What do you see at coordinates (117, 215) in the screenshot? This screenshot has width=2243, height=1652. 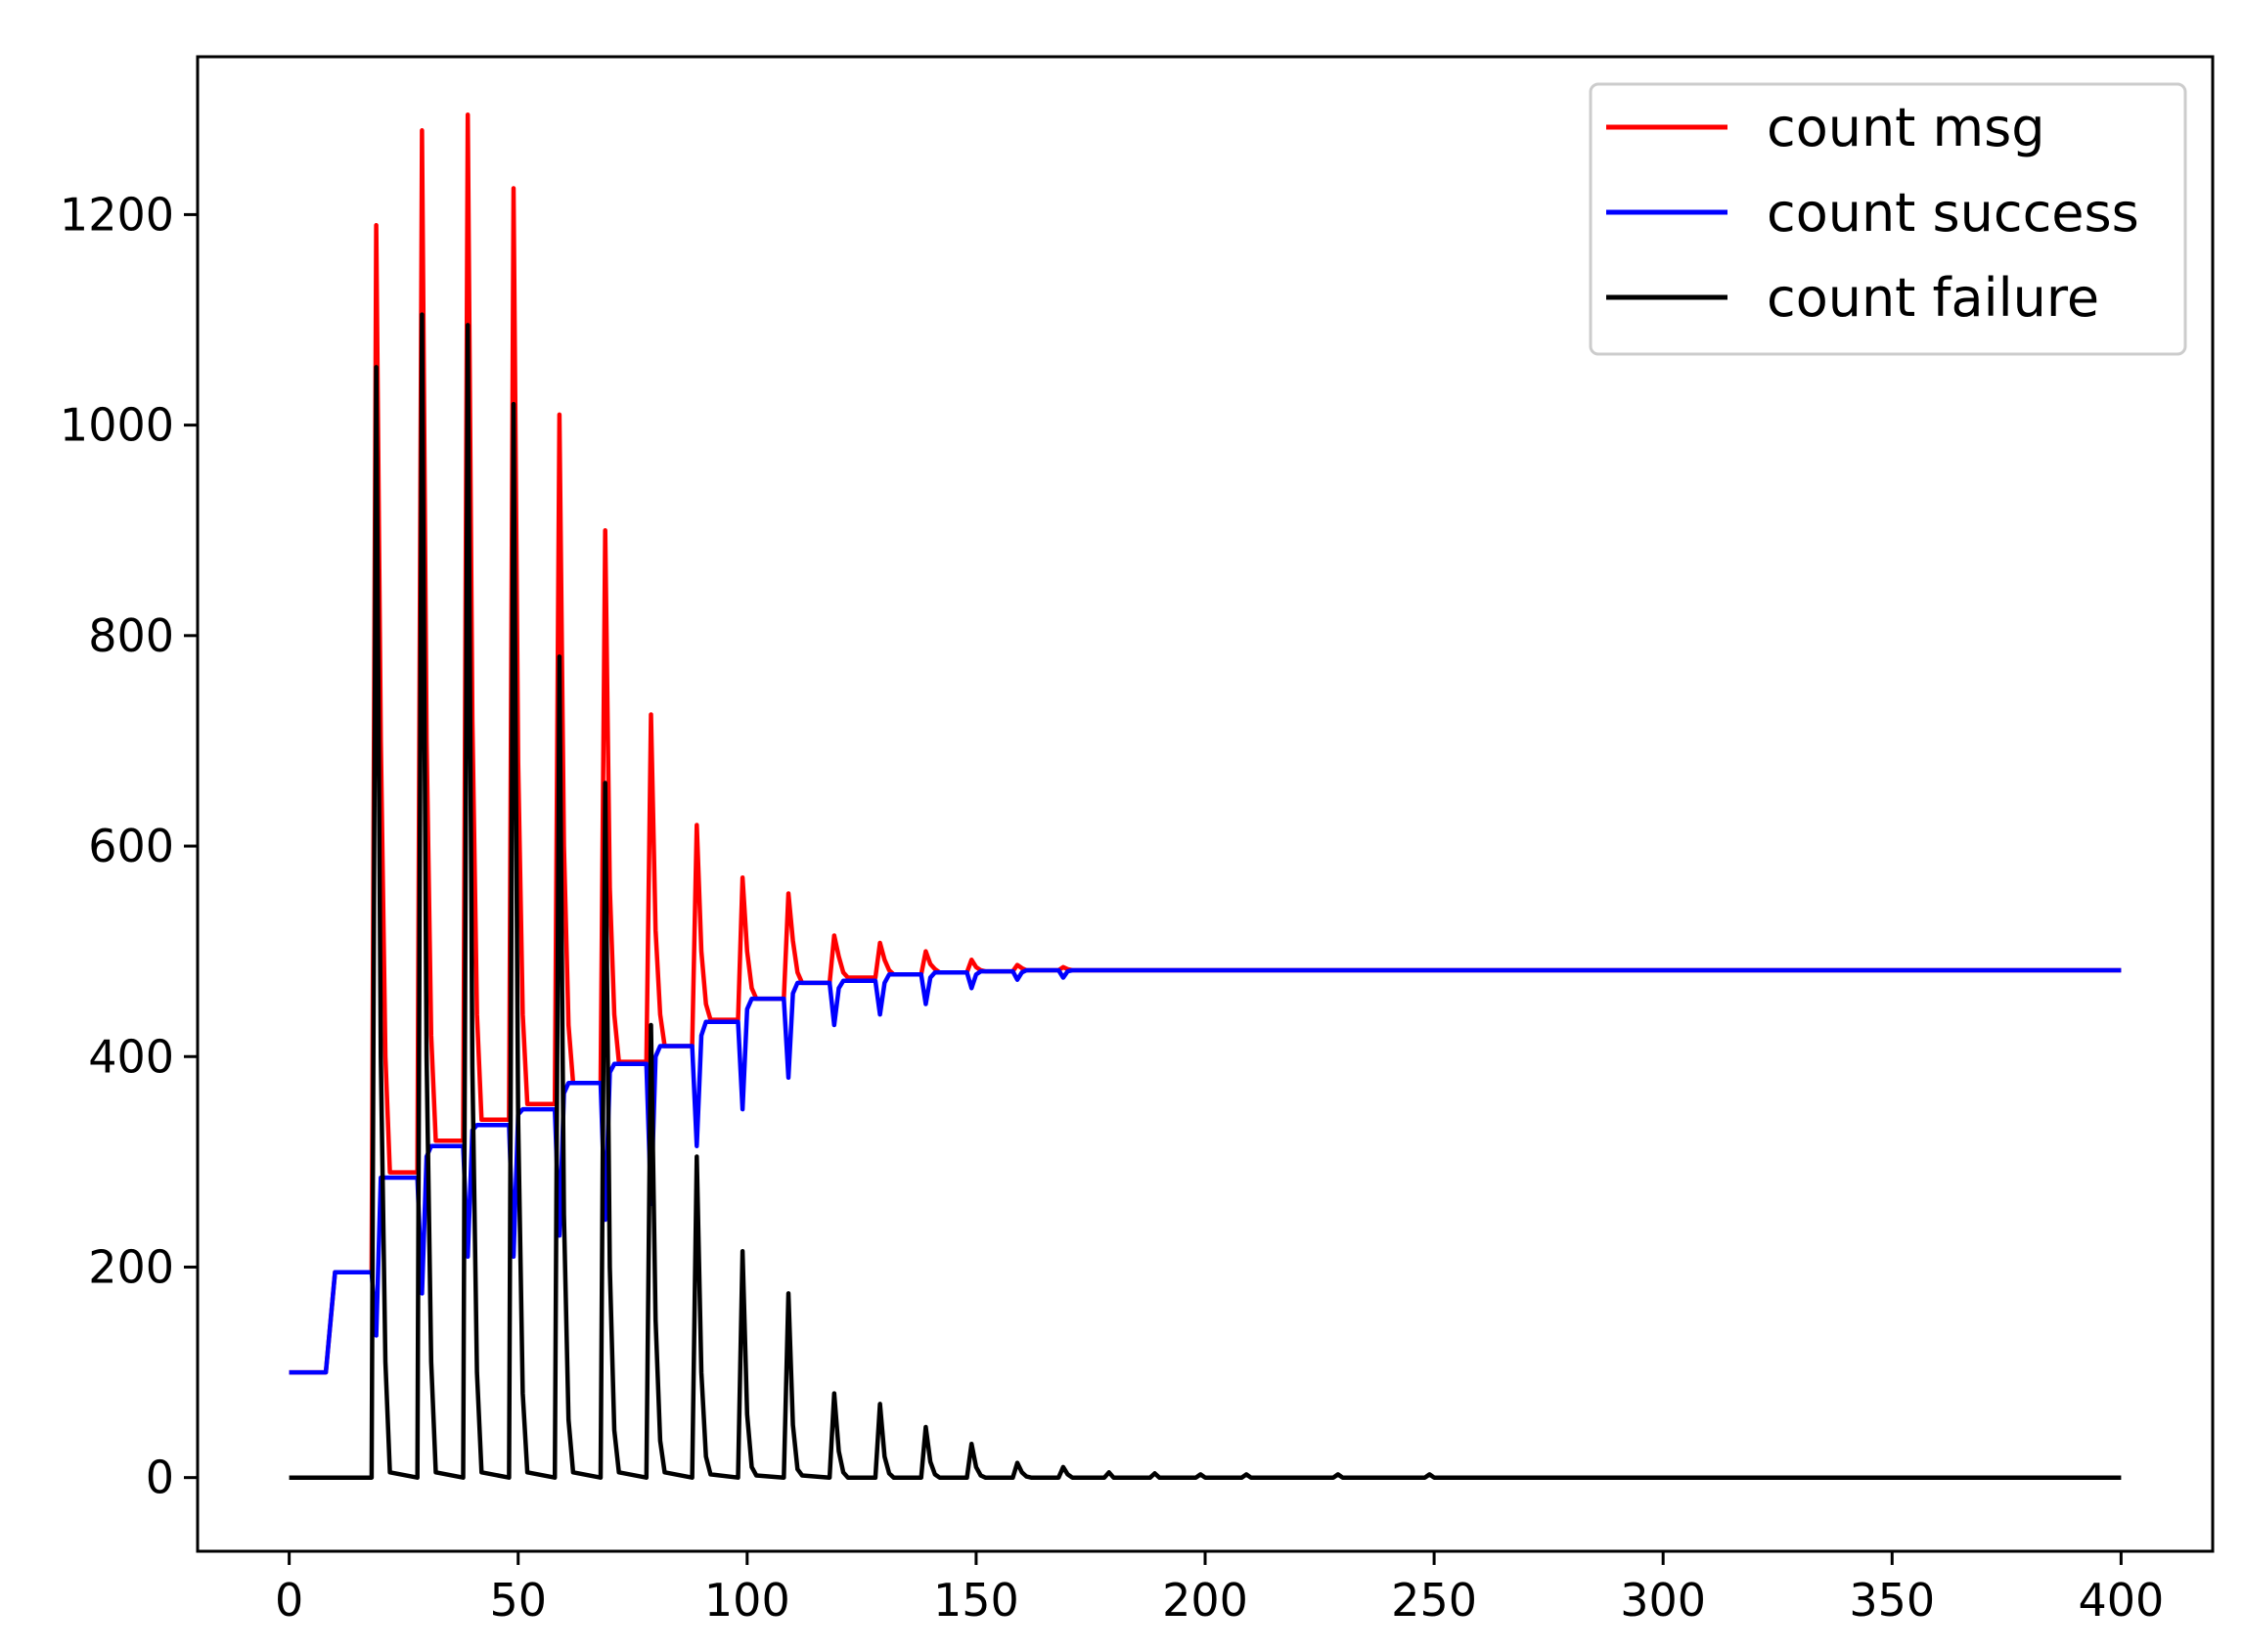 I see `y-tick-label: 1200` at bounding box center [117, 215].